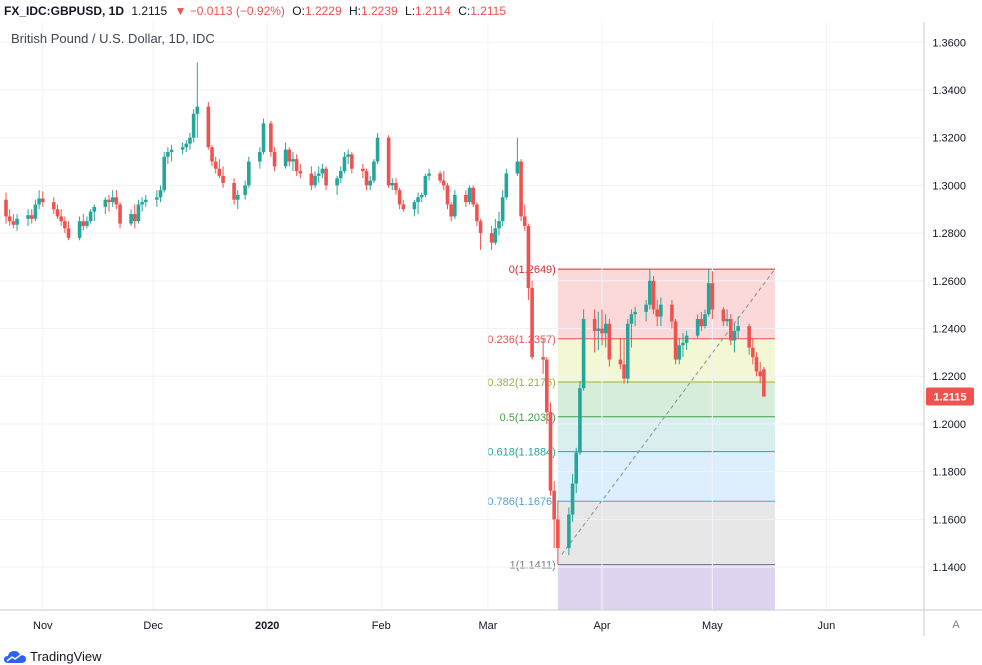 The height and width of the screenshot is (665, 982). Describe the element at coordinates (949, 186) in the screenshot. I see `price-tick-label: 1.3000` at that location.